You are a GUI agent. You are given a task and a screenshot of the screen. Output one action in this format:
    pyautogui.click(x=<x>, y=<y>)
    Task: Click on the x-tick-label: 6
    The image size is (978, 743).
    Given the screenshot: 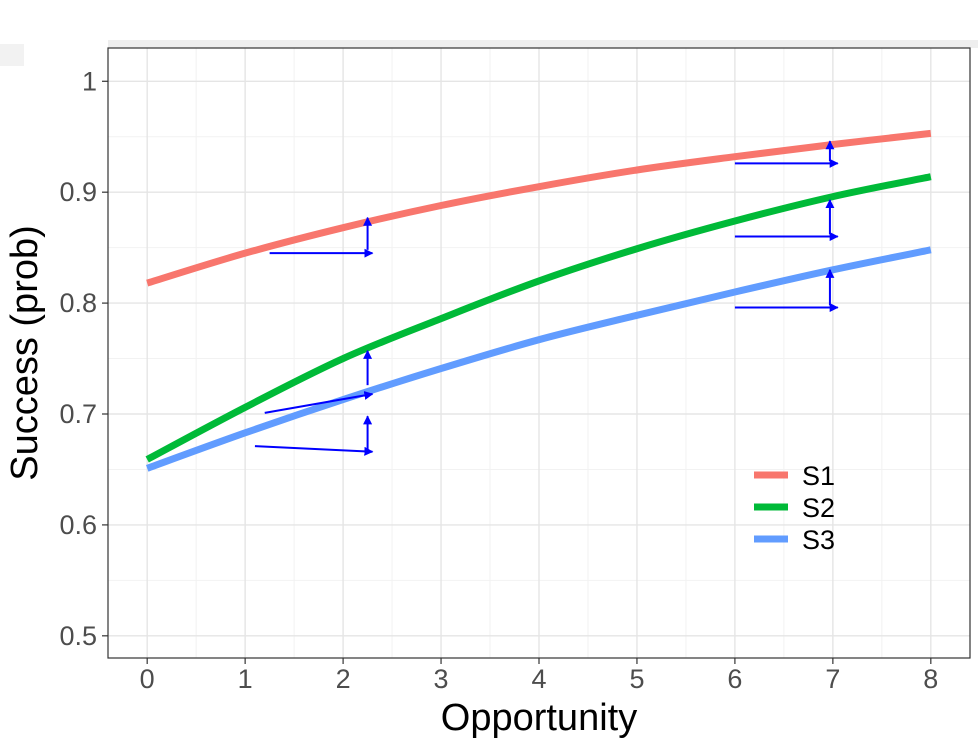 What is the action you would take?
    pyautogui.click(x=734, y=679)
    